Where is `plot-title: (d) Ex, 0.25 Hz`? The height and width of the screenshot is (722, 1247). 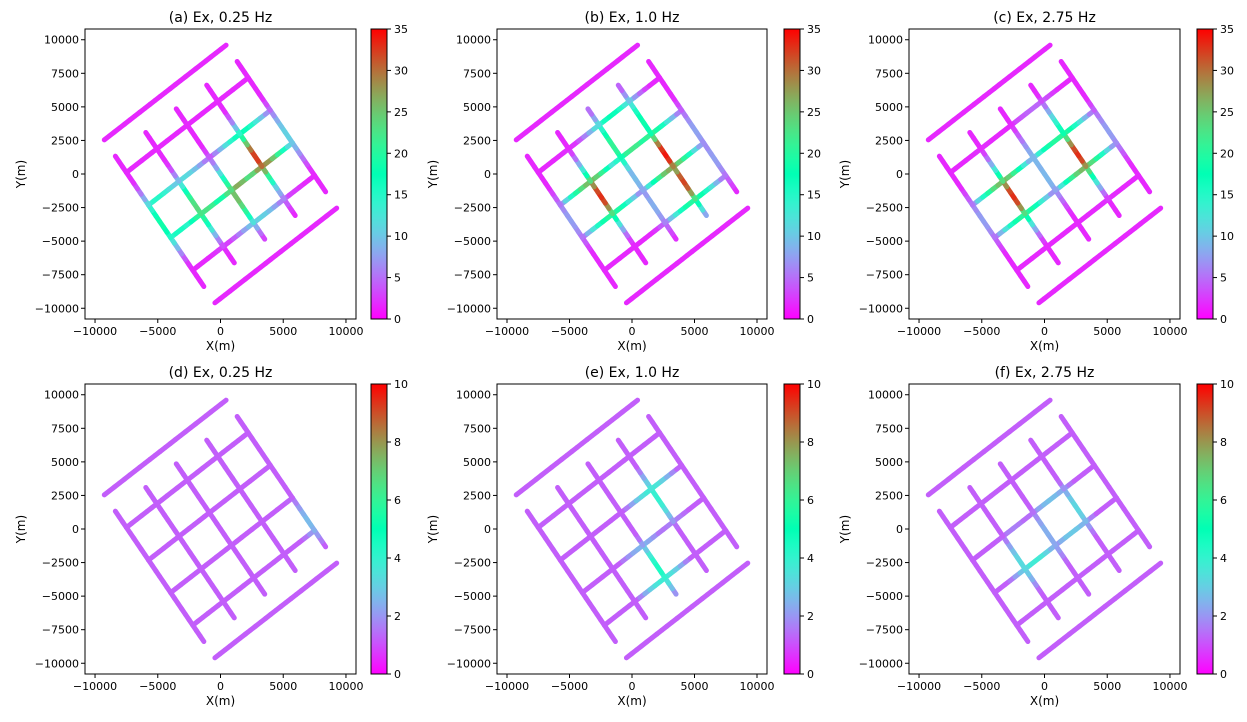 plot-title: (d) Ex, 0.25 Hz is located at coordinates (221, 373).